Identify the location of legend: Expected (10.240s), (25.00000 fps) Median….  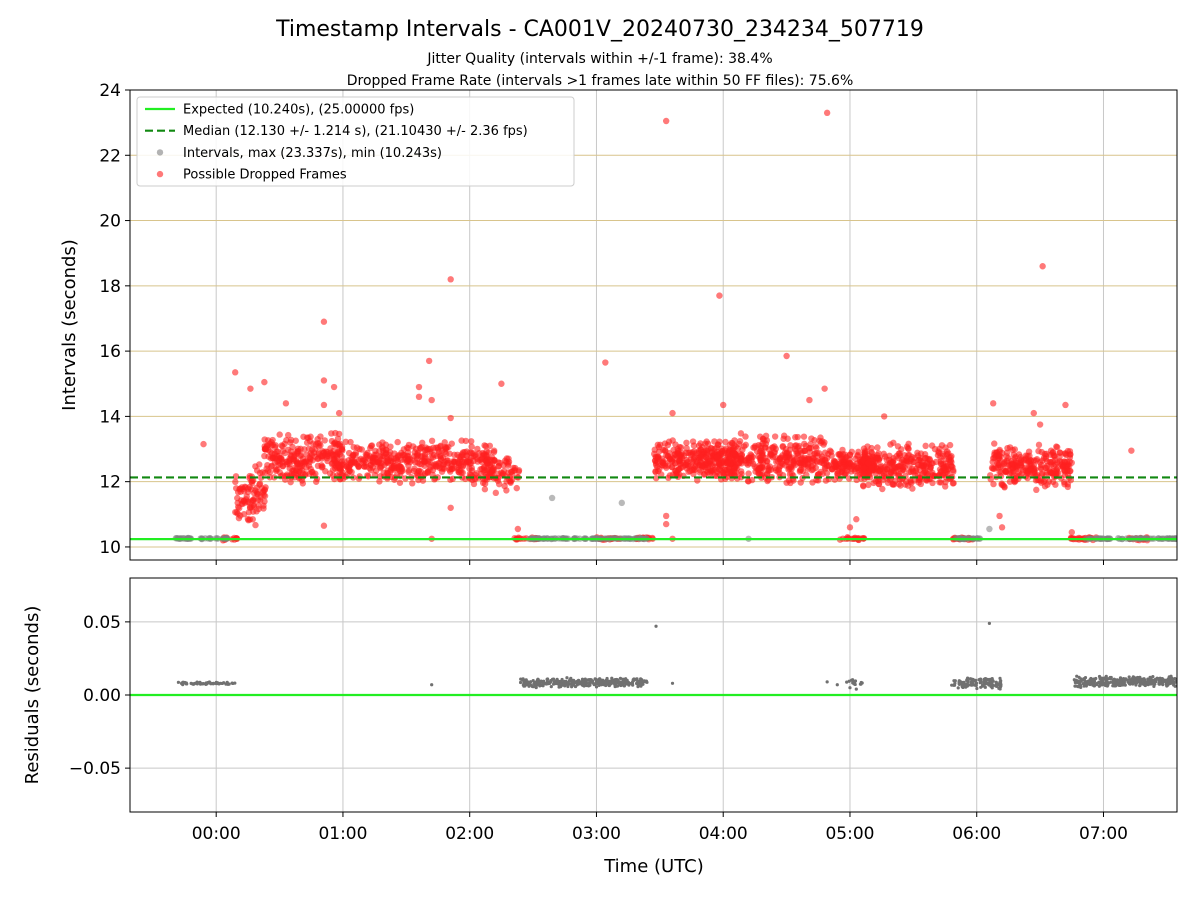
(355, 141).